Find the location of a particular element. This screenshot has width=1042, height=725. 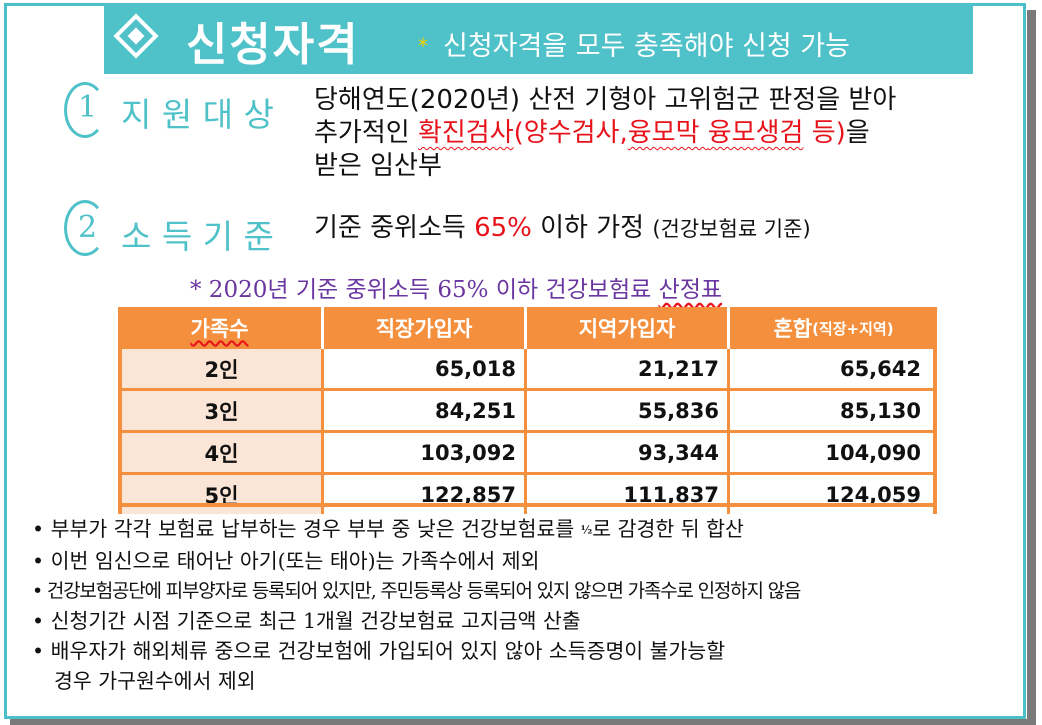

table-row: 3인 84,251 55,836 85,130 is located at coordinates (527, 410).